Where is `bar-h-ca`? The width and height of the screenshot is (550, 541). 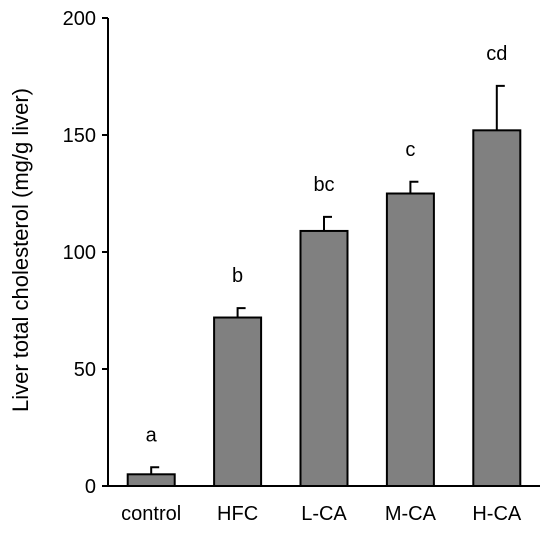
bar-h-ca is located at coordinates (497, 308).